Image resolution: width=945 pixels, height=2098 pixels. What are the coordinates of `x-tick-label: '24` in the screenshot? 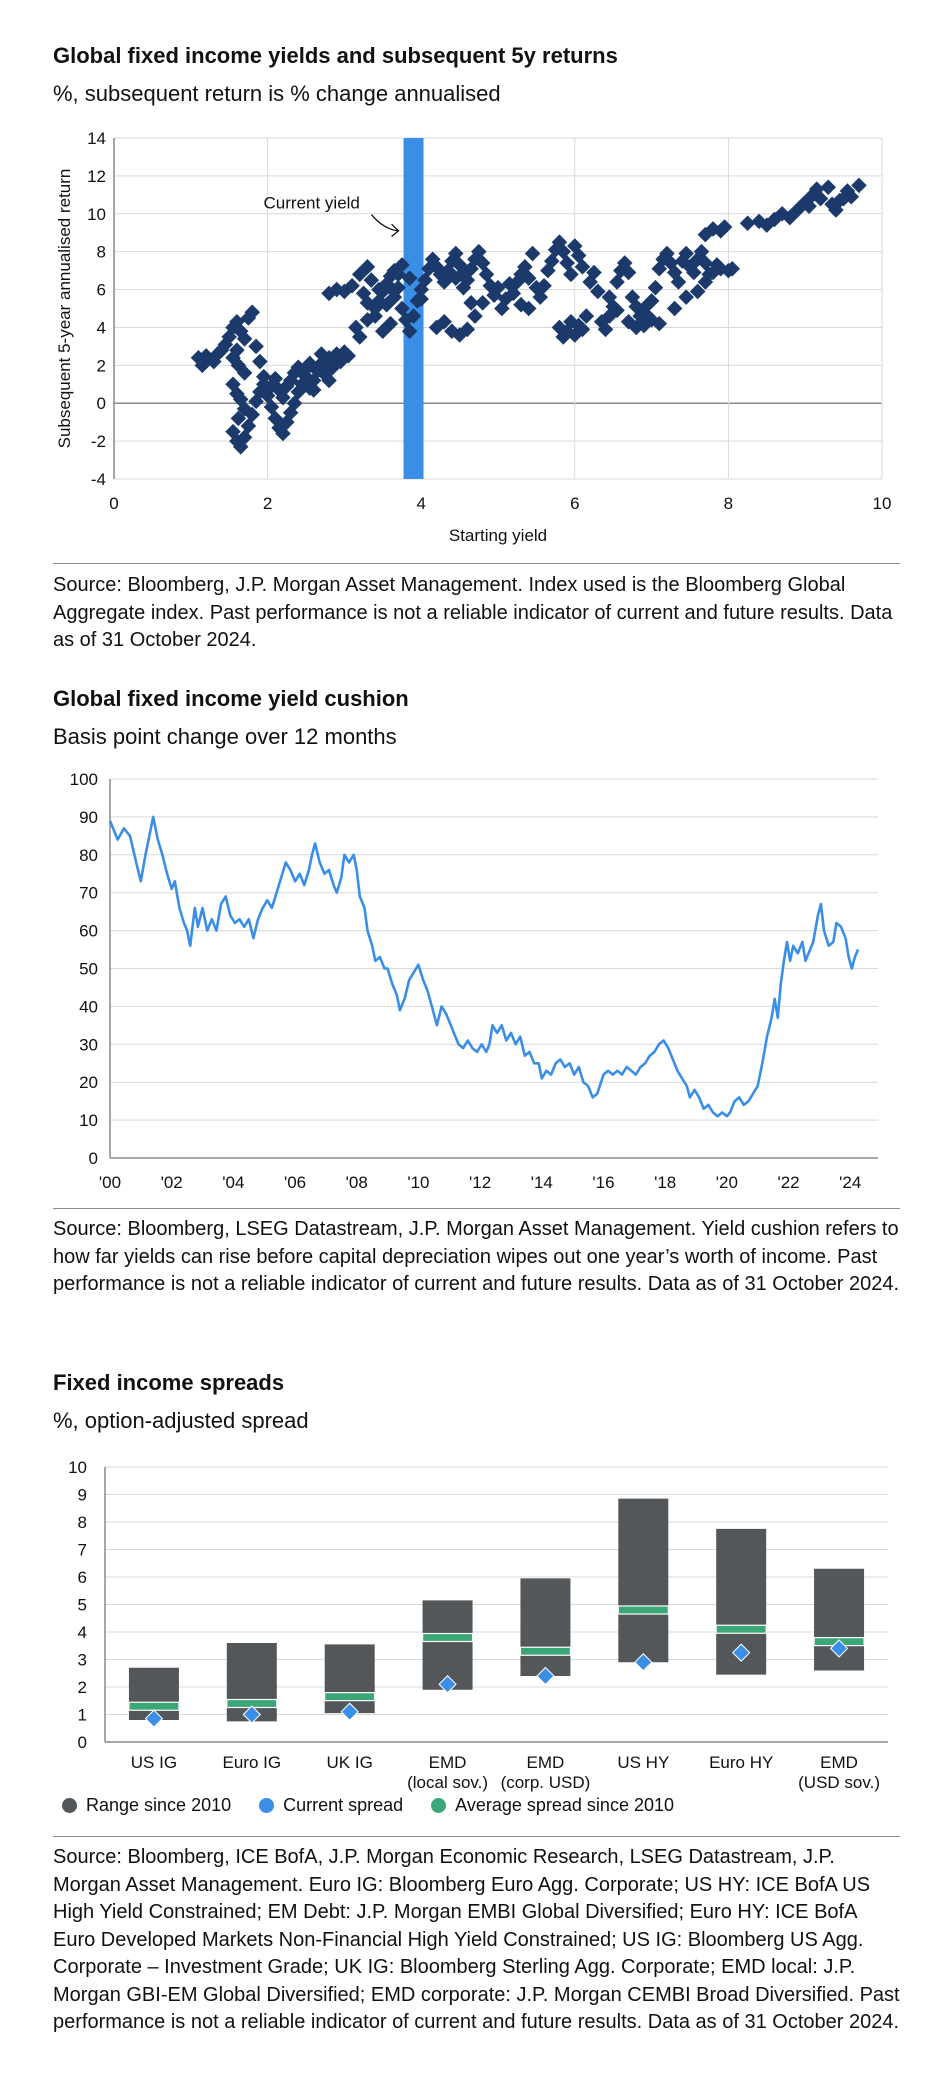 It's located at (850, 1182).